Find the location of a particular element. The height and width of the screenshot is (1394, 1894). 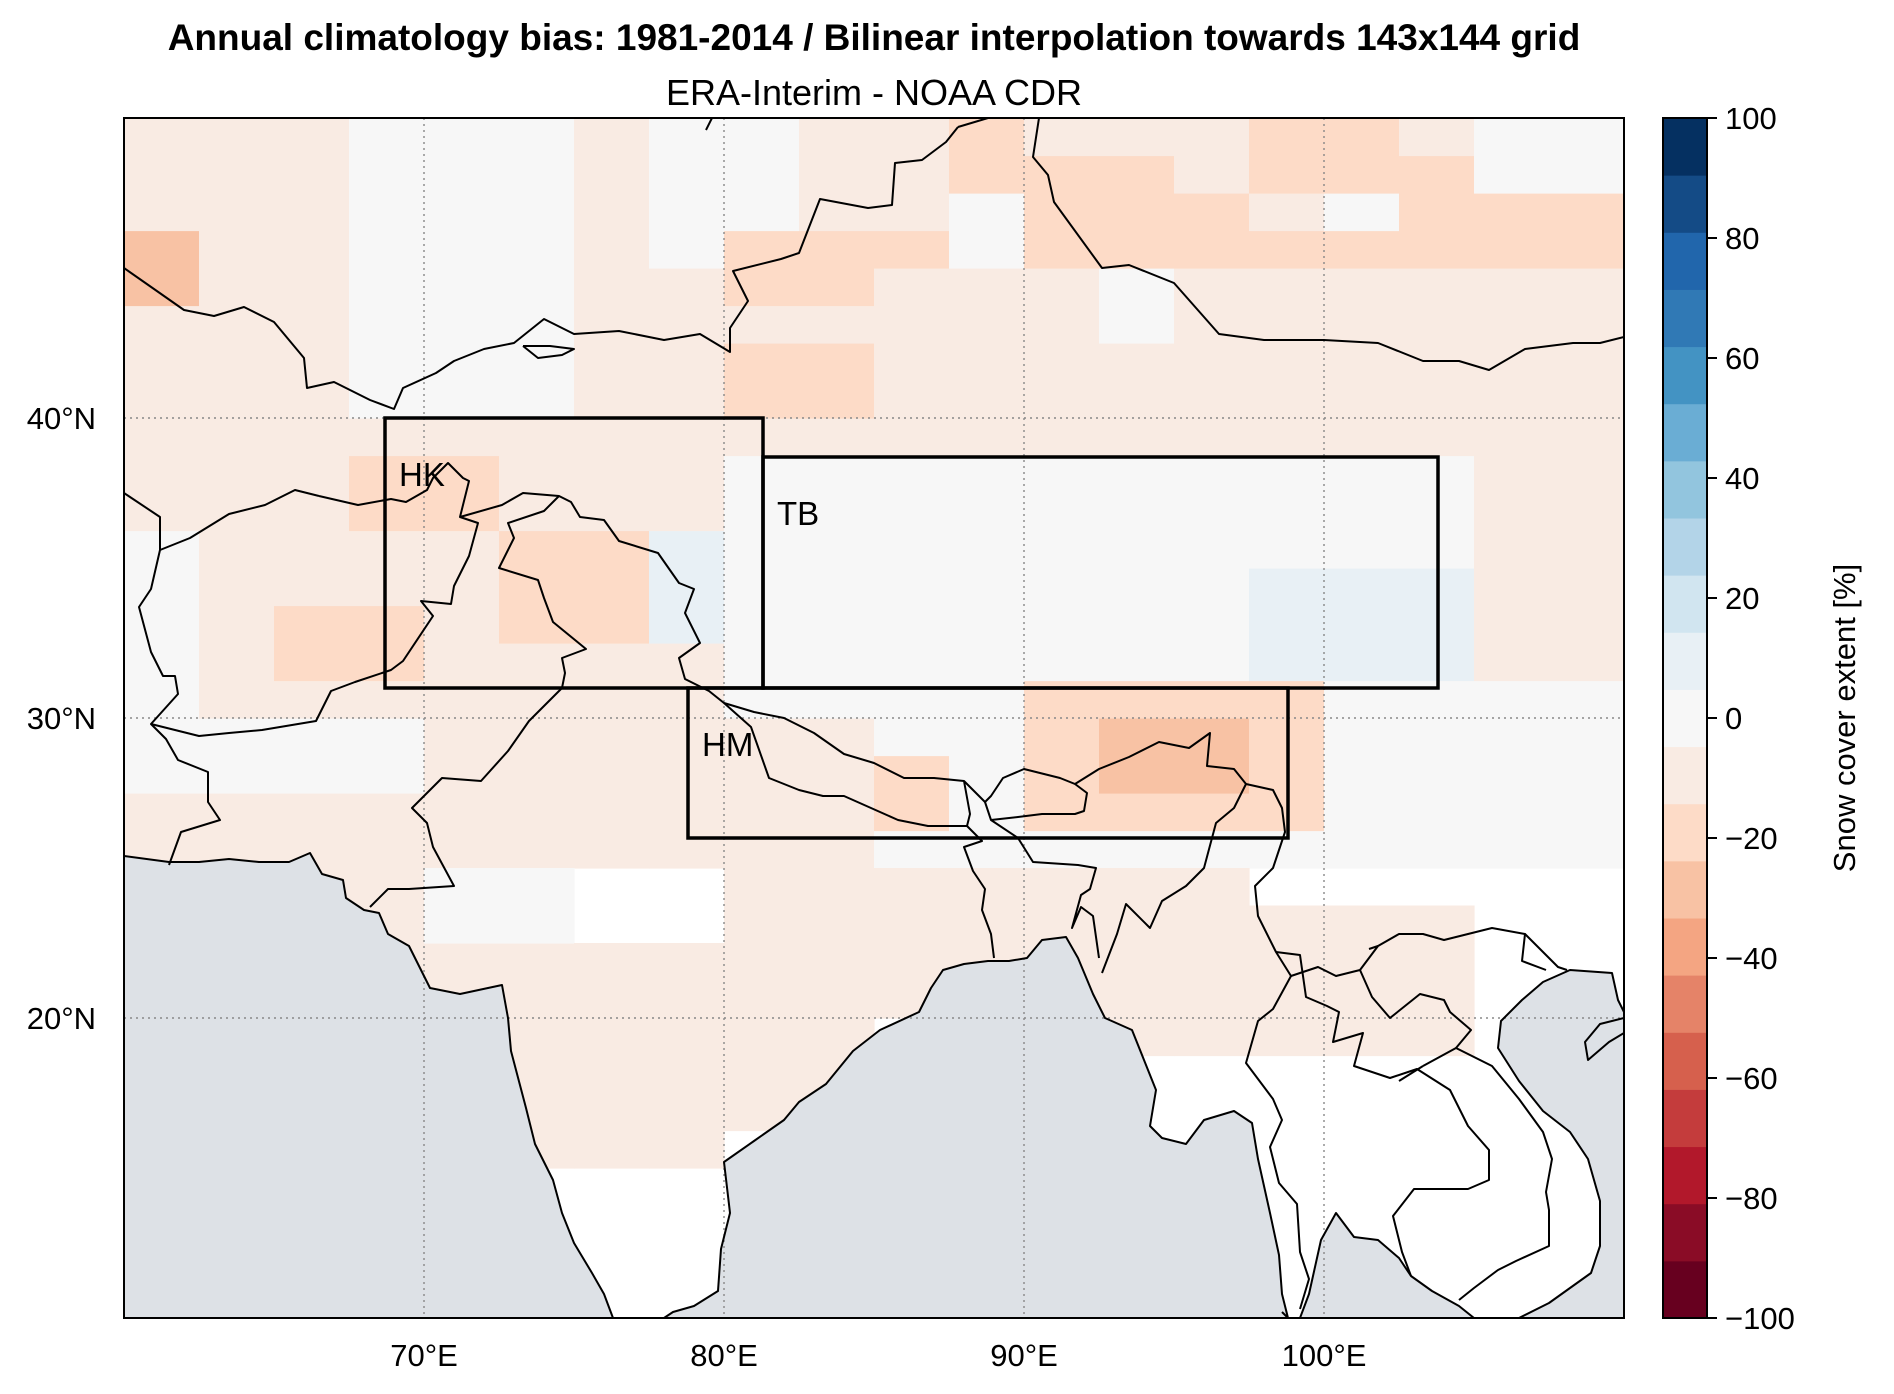

colorbar: 100 80 60 40 20 0 −20 −40 −60 −80 −100 is located at coordinates (1728, 718).